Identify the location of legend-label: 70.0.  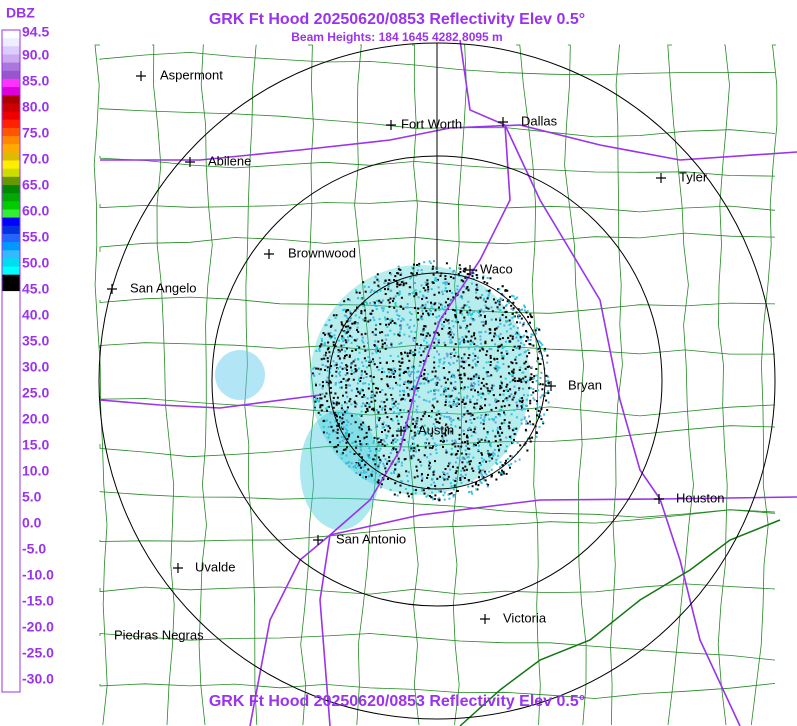
(35, 159).